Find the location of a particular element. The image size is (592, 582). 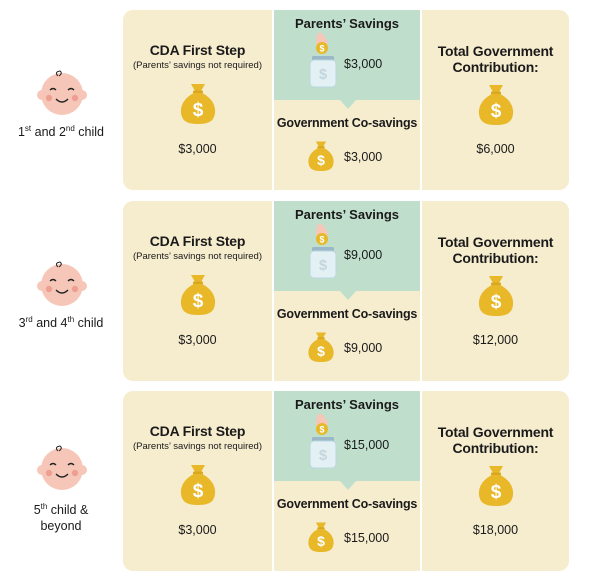

total-contribution-panel: Total Government Contribution: $ $12,000 is located at coordinates (495, 291).